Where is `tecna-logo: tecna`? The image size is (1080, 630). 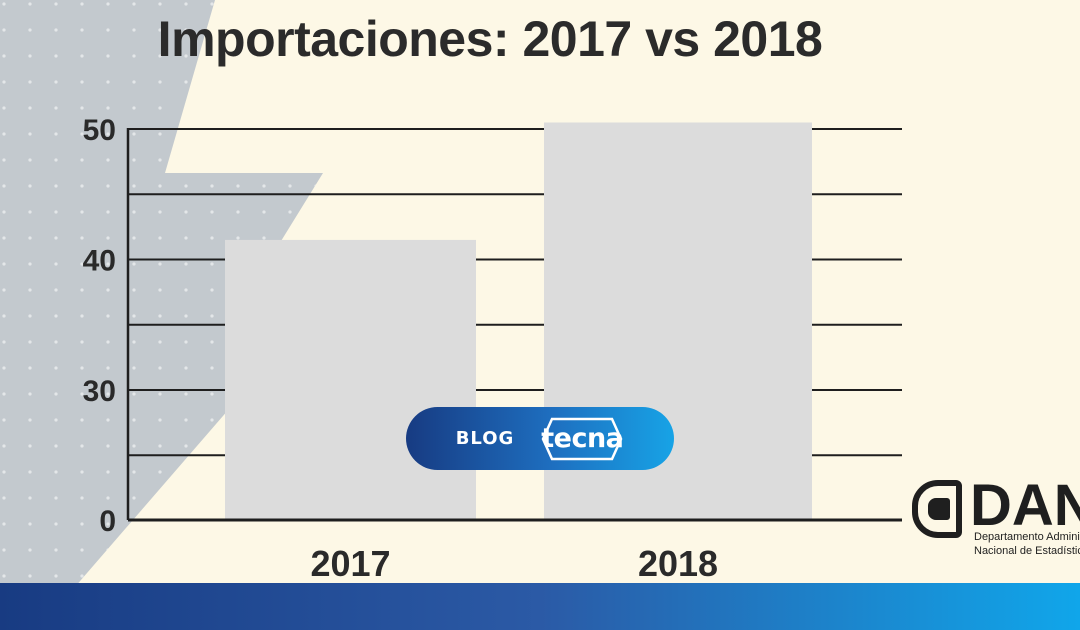 tecna-logo: tecna is located at coordinates (582, 439).